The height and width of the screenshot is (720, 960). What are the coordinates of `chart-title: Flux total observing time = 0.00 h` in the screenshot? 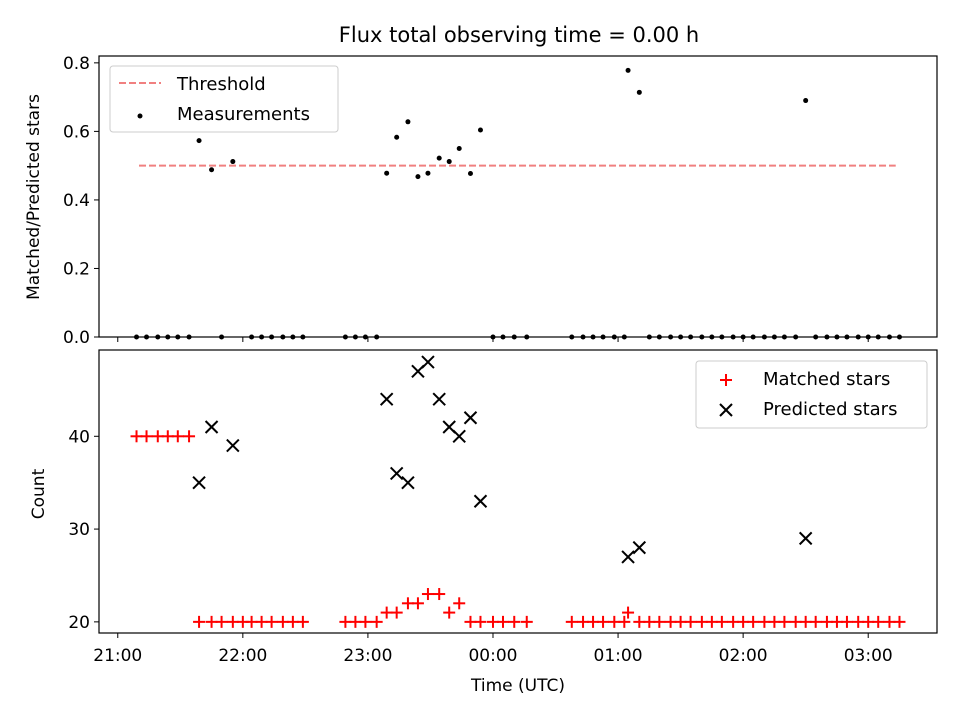 It's located at (519, 35).